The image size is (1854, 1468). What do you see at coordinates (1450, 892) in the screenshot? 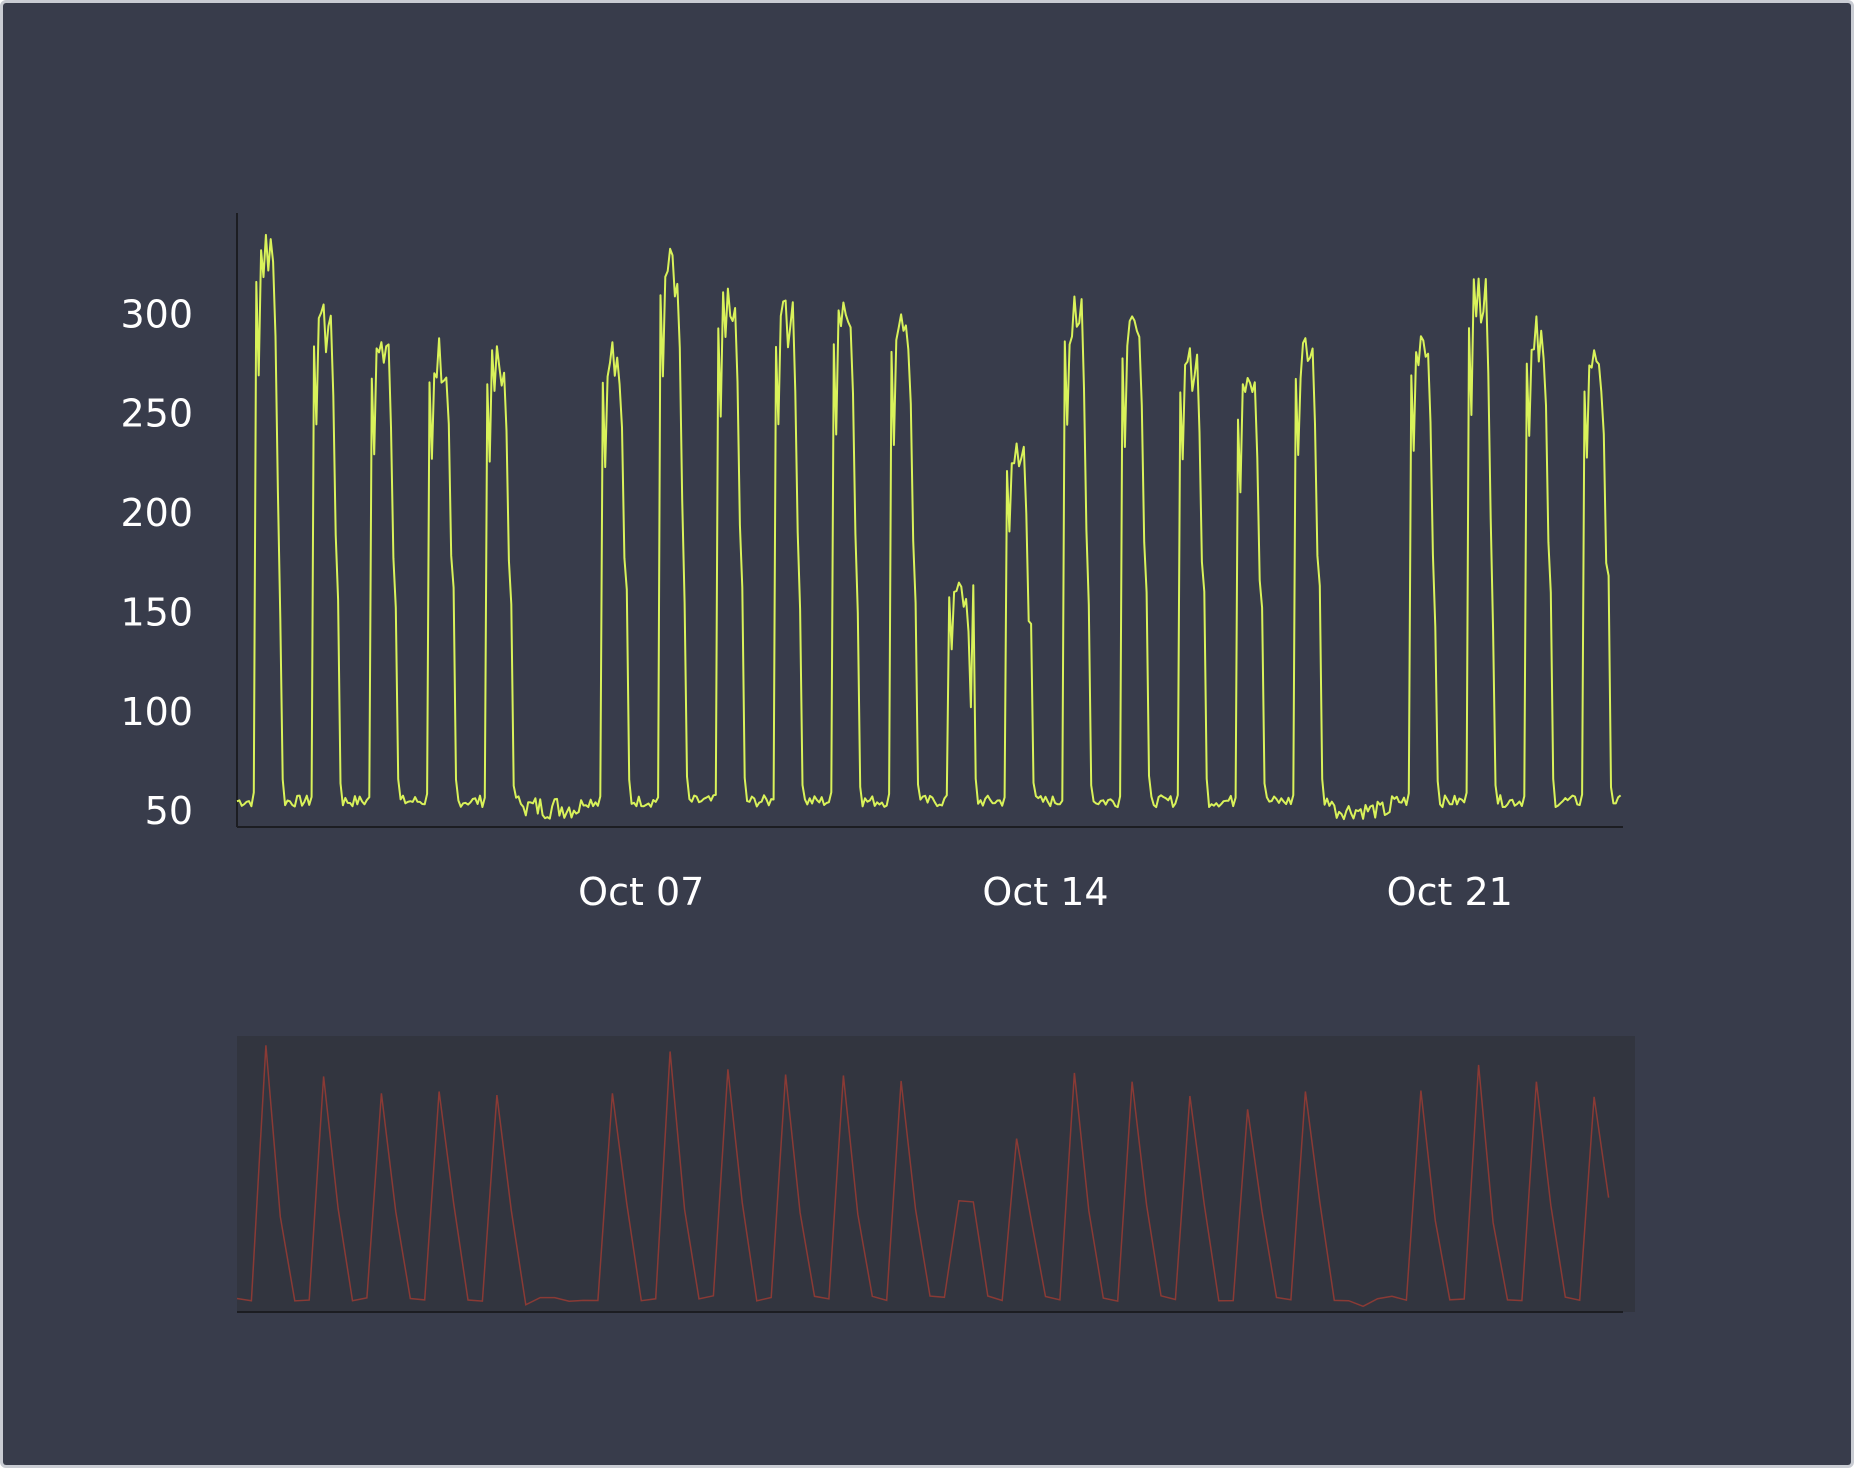
I see `x-tick-label: Oct 21` at bounding box center [1450, 892].